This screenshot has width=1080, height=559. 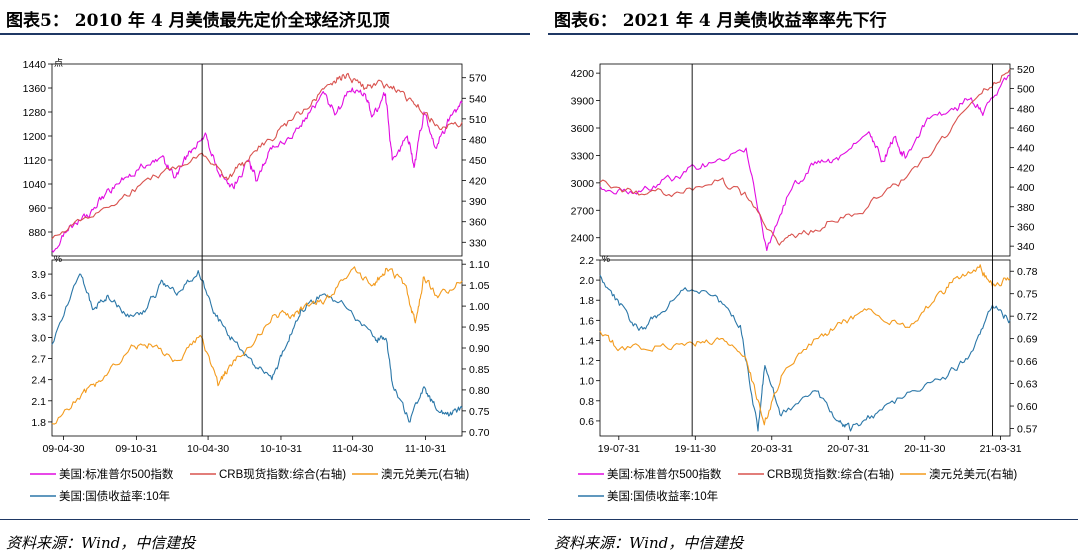 What do you see at coordinates (1027, 385) in the screenshot?
I see `y-tick-label-right: 0.63` at bounding box center [1027, 385].